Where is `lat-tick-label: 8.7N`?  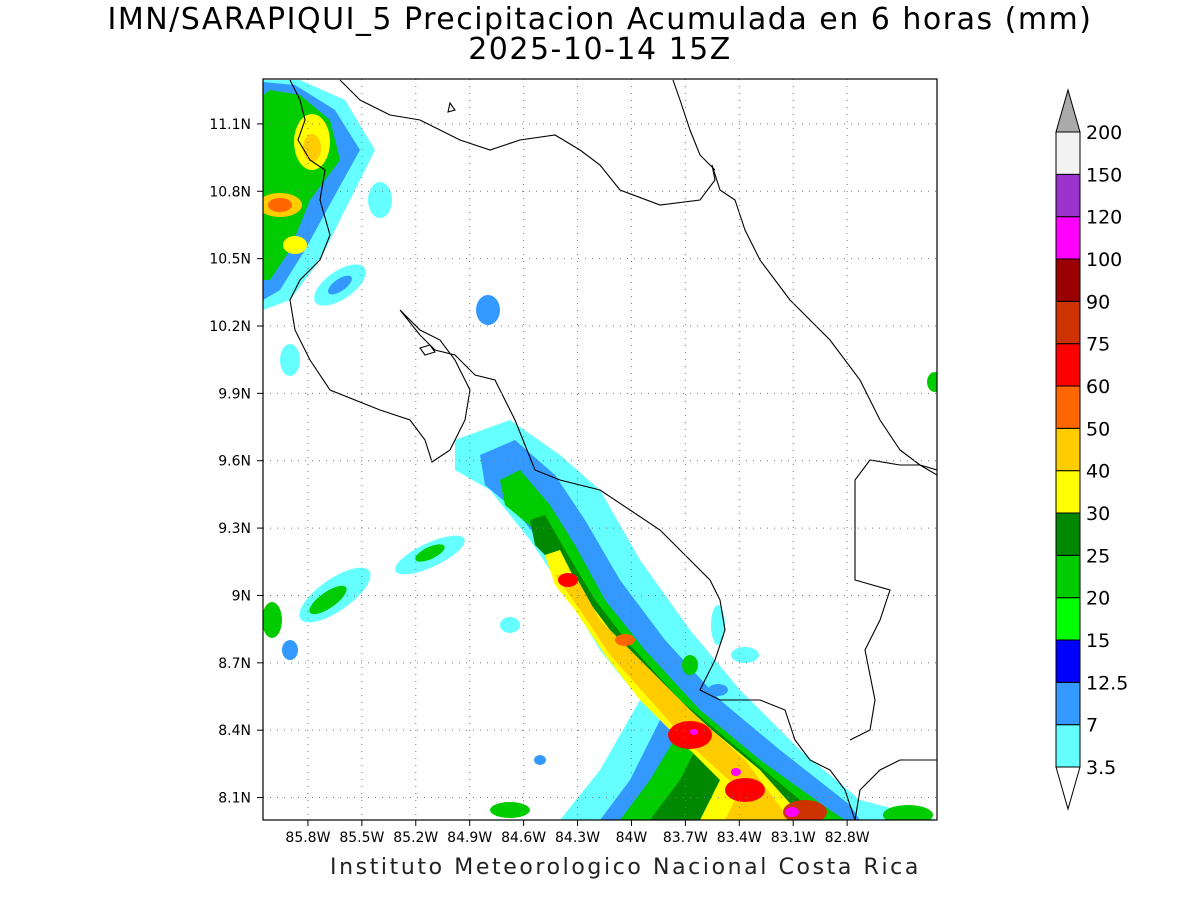 lat-tick-label: 8.7N is located at coordinates (234, 664).